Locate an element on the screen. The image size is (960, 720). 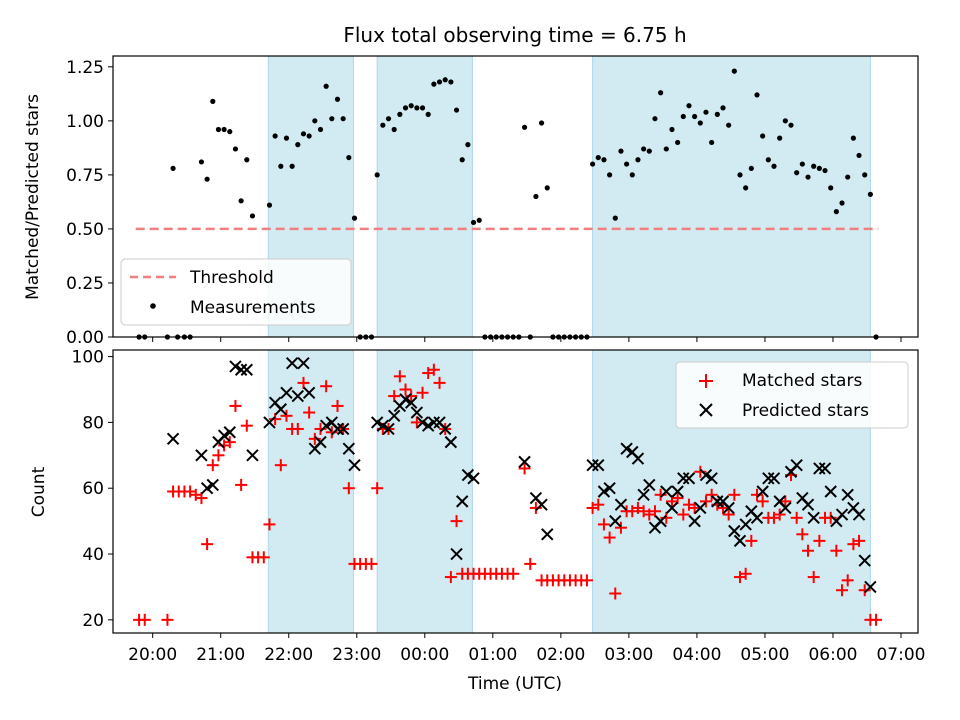
x-tick-label: 23:00 is located at coordinates (356, 655).